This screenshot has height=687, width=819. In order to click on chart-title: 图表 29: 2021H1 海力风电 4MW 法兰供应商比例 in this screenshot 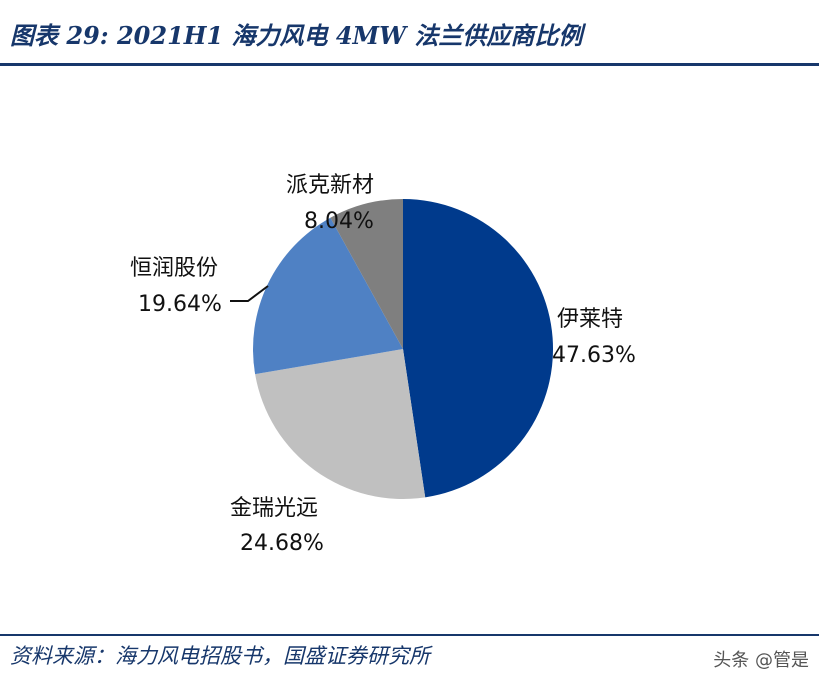, I will do `click(296, 35)`.